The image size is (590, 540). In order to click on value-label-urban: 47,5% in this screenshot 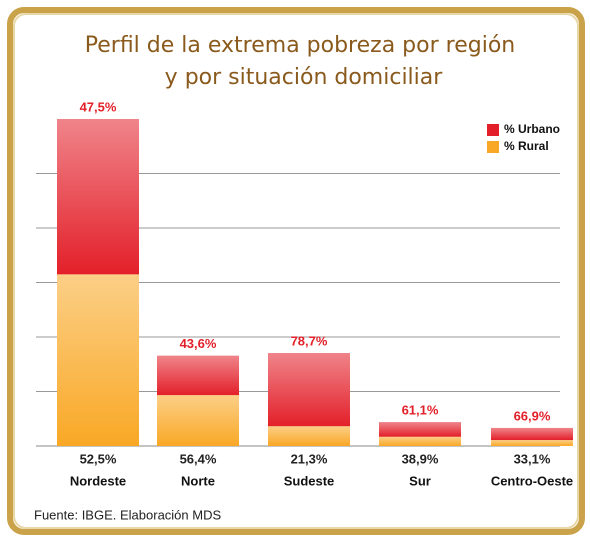, I will do `click(98, 106)`.